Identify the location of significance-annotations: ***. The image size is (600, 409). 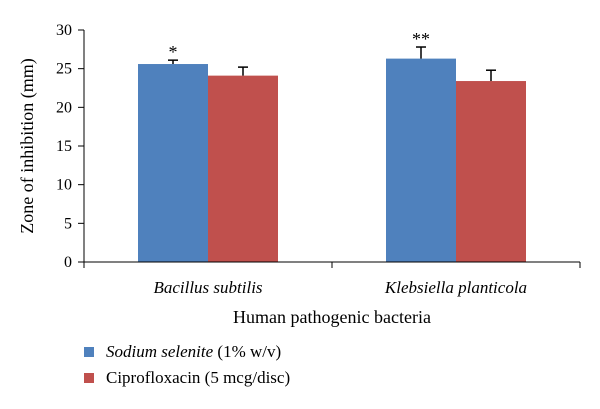
(300, 45).